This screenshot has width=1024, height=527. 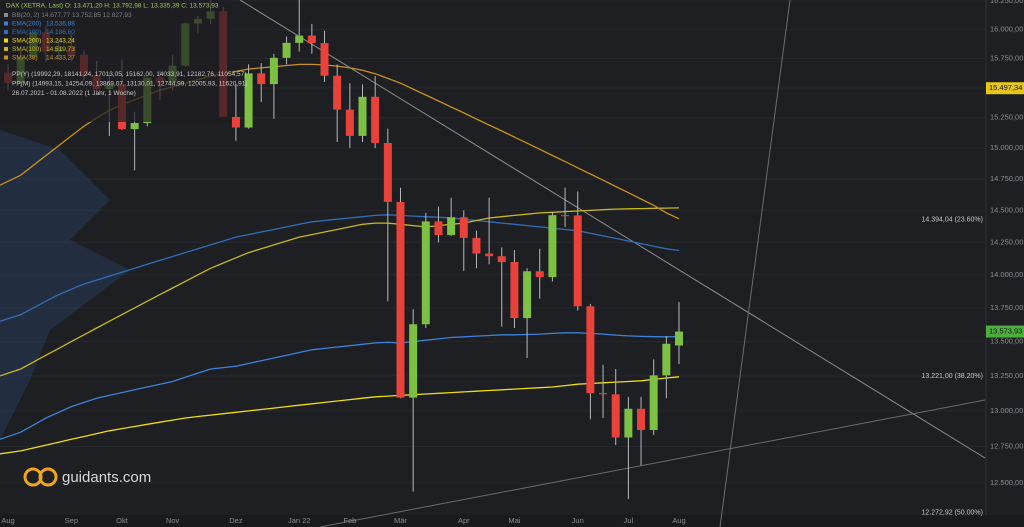 What do you see at coordinates (72, 15) in the screenshot?
I see `legend-bb: BB(20, 2) 14.677,77 13.752,85 12.827,93` at bounding box center [72, 15].